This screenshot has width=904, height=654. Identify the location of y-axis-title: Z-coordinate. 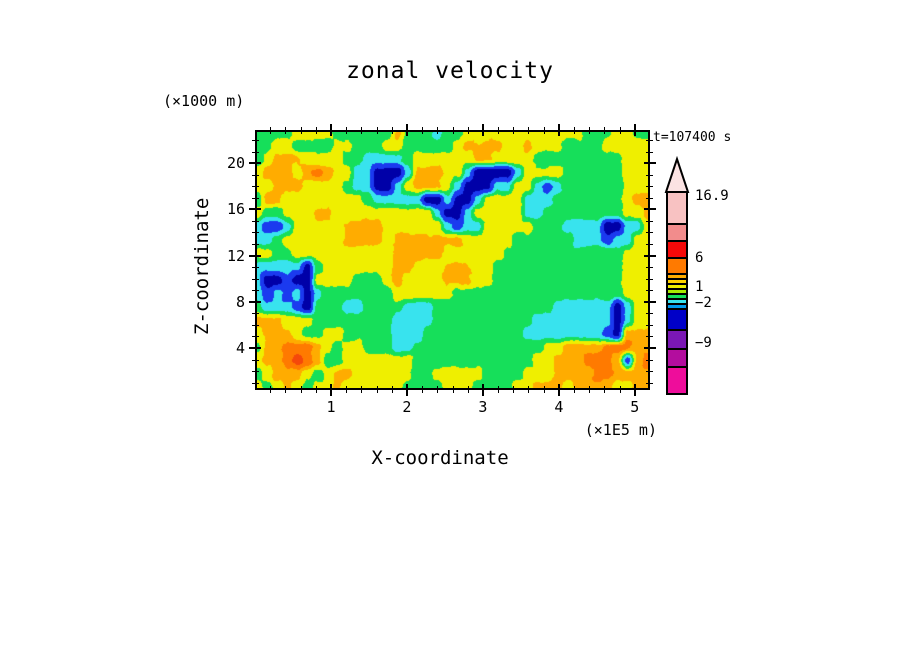
(202, 266).